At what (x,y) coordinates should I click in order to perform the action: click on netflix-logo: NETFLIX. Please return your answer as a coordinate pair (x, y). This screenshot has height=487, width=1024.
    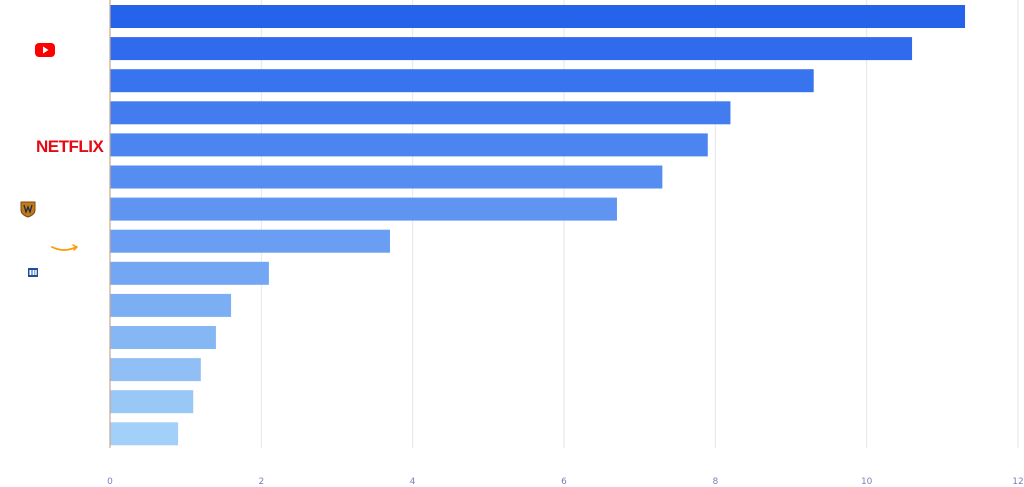
    Looking at the image, I should click on (70, 146).